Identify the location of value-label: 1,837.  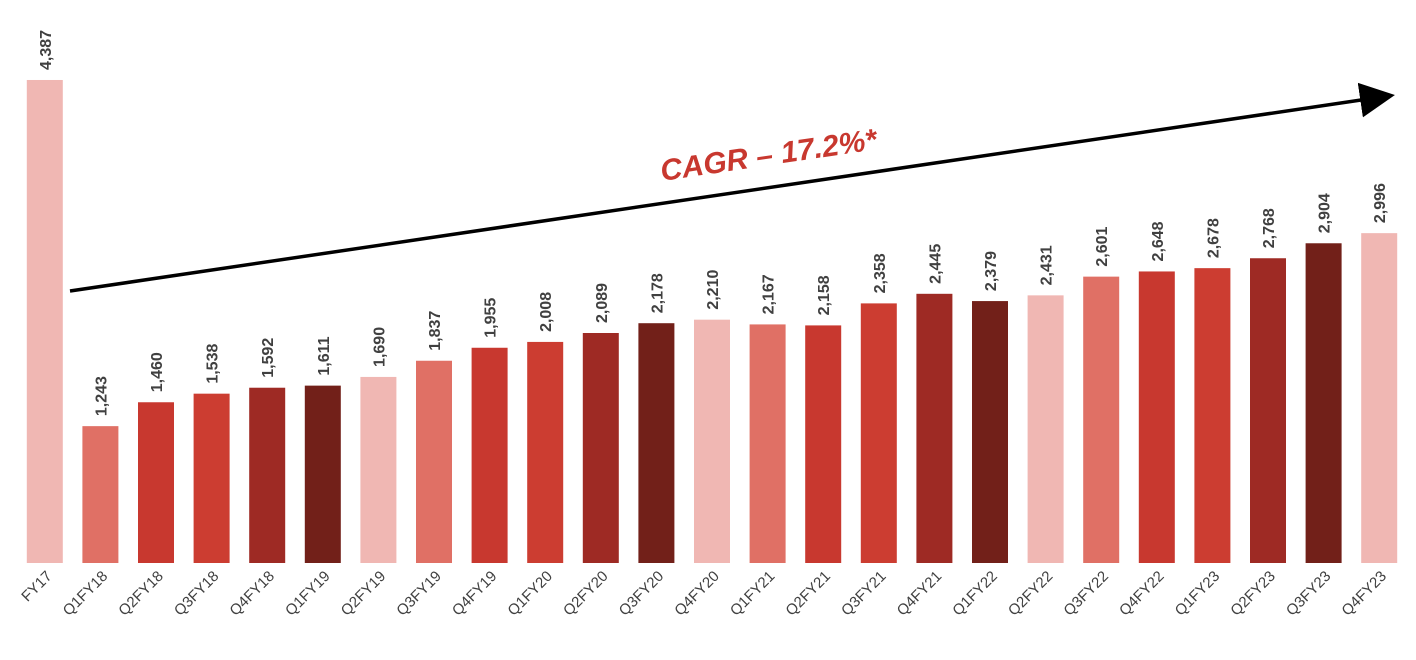
(435, 331).